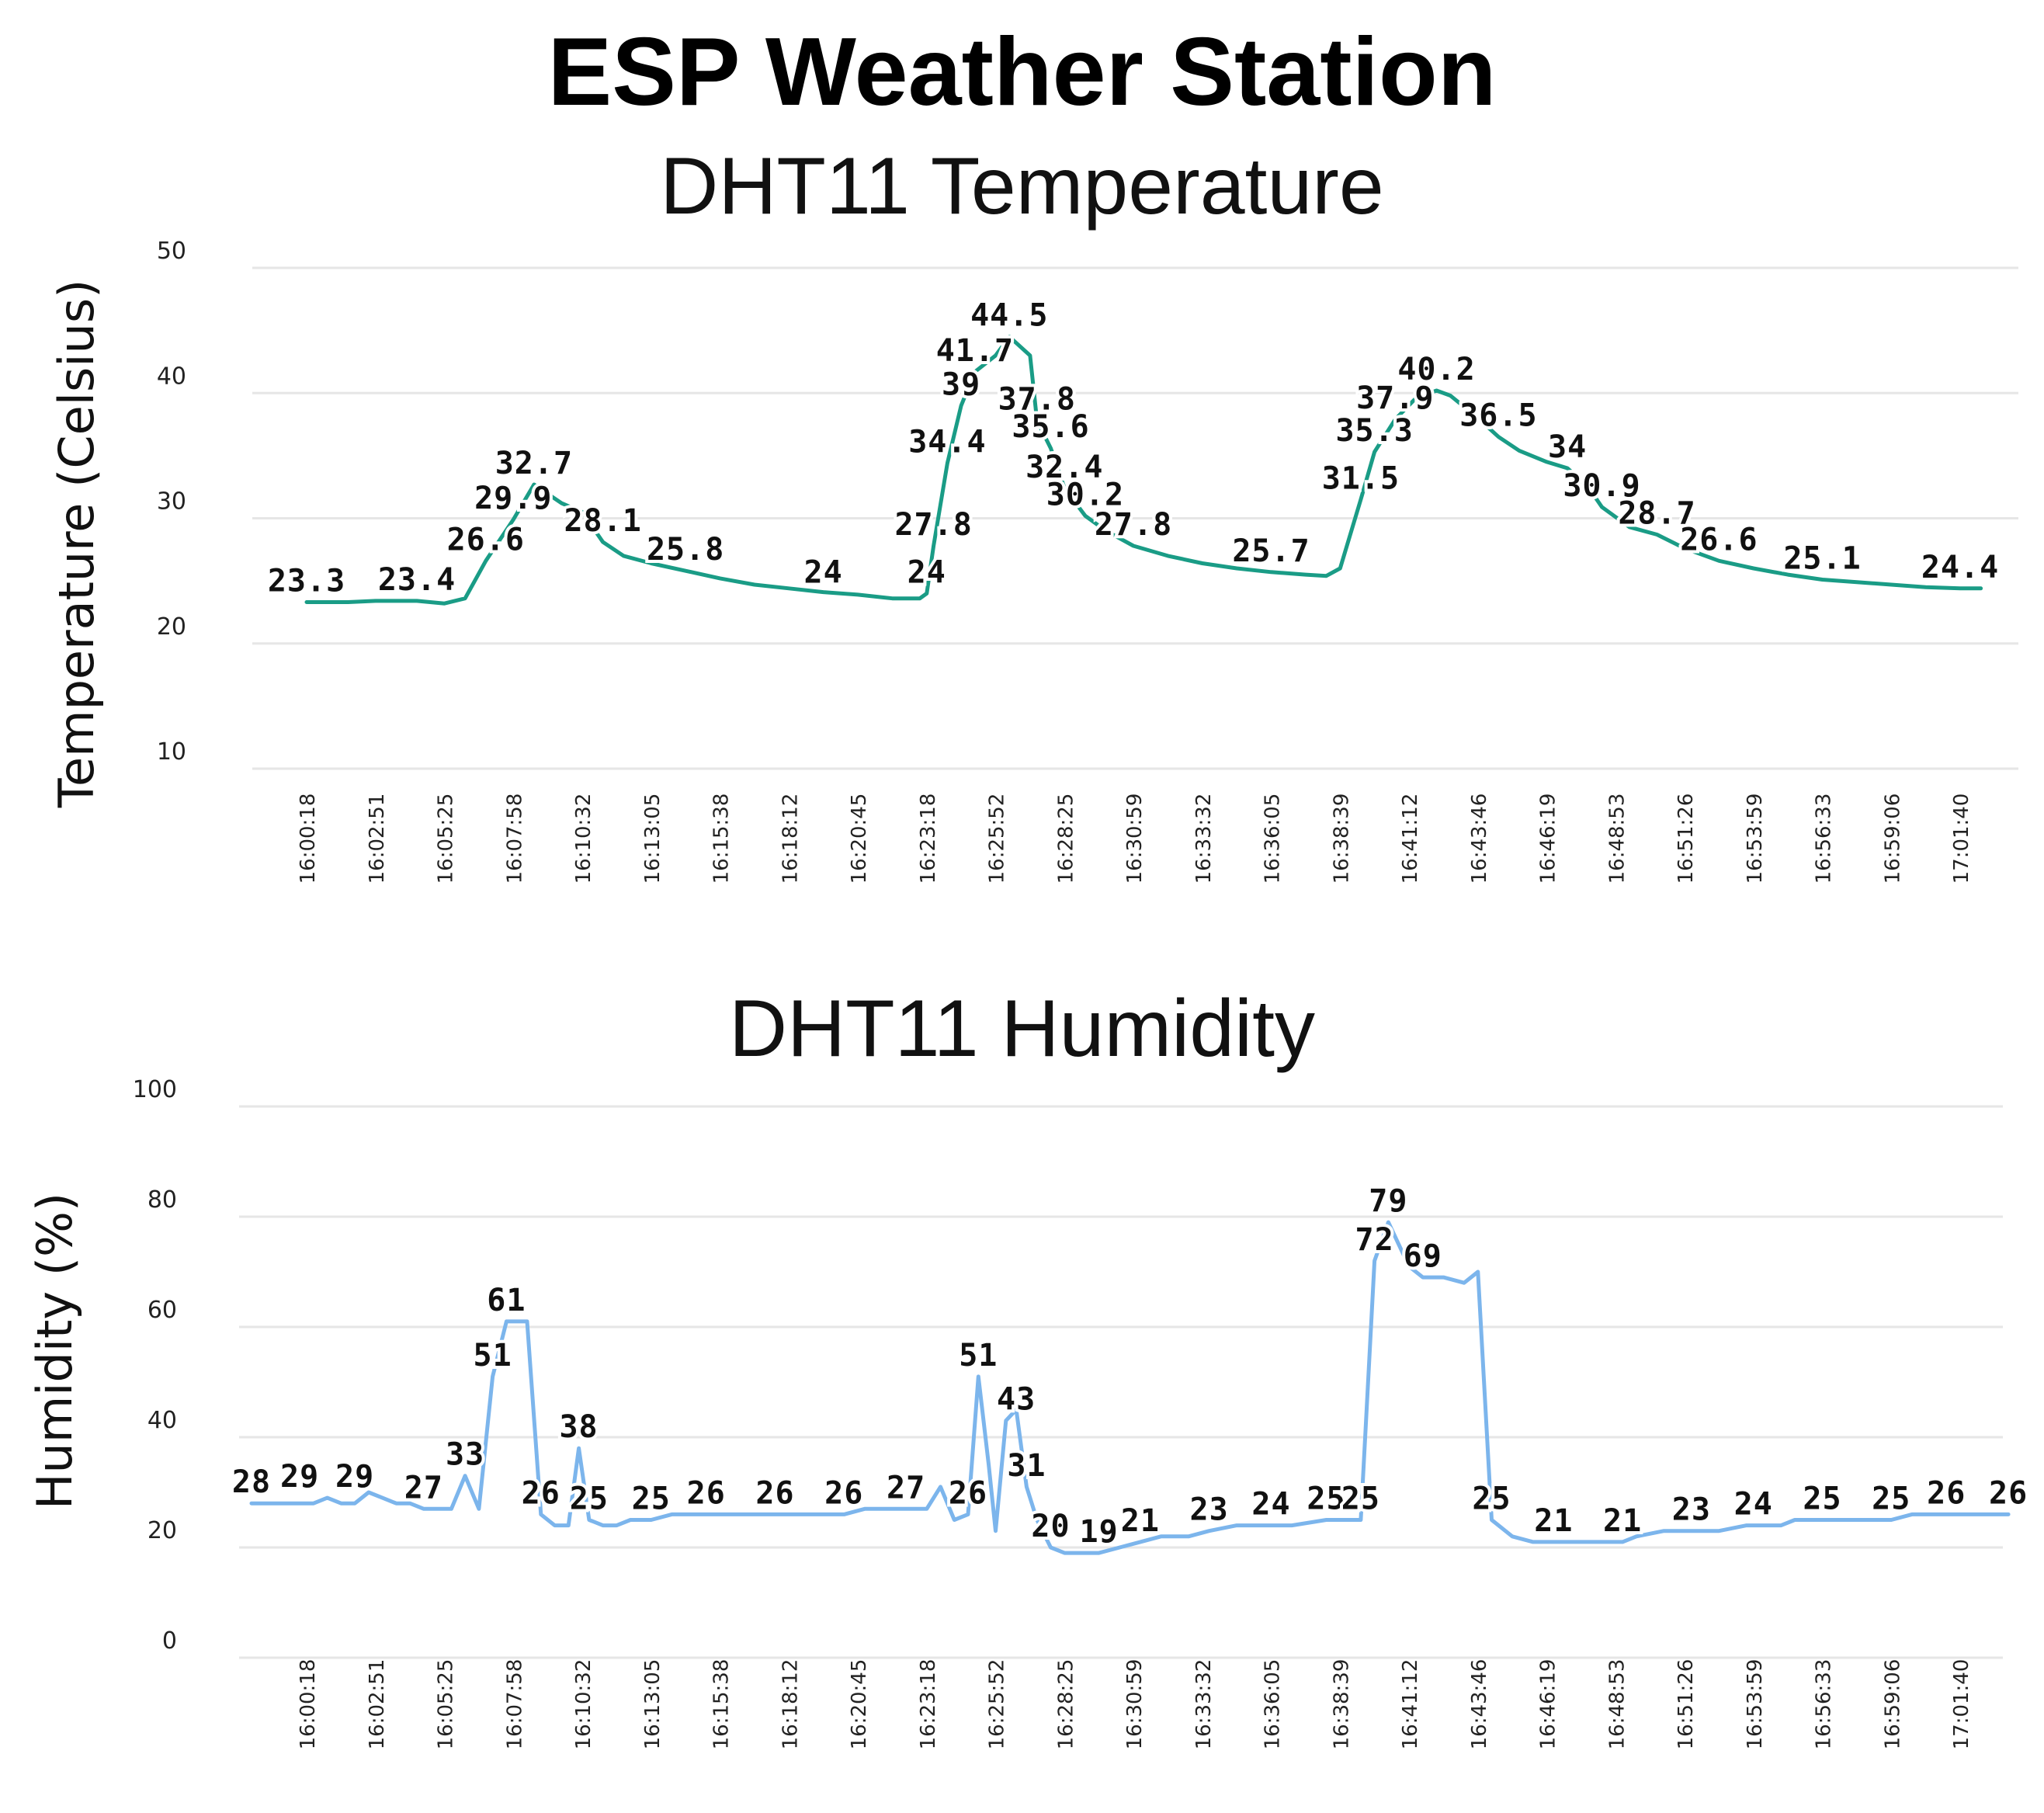 This screenshot has height=1813, width=2044. What do you see at coordinates (1567, 447) in the screenshot?
I see `temperature-data-label: 34` at bounding box center [1567, 447].